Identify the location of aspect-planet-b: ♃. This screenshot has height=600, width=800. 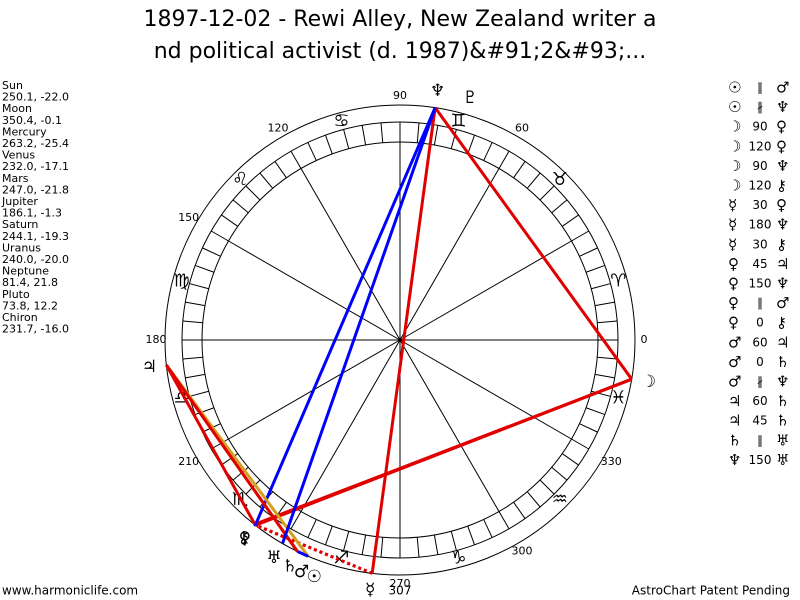
(782, 264).